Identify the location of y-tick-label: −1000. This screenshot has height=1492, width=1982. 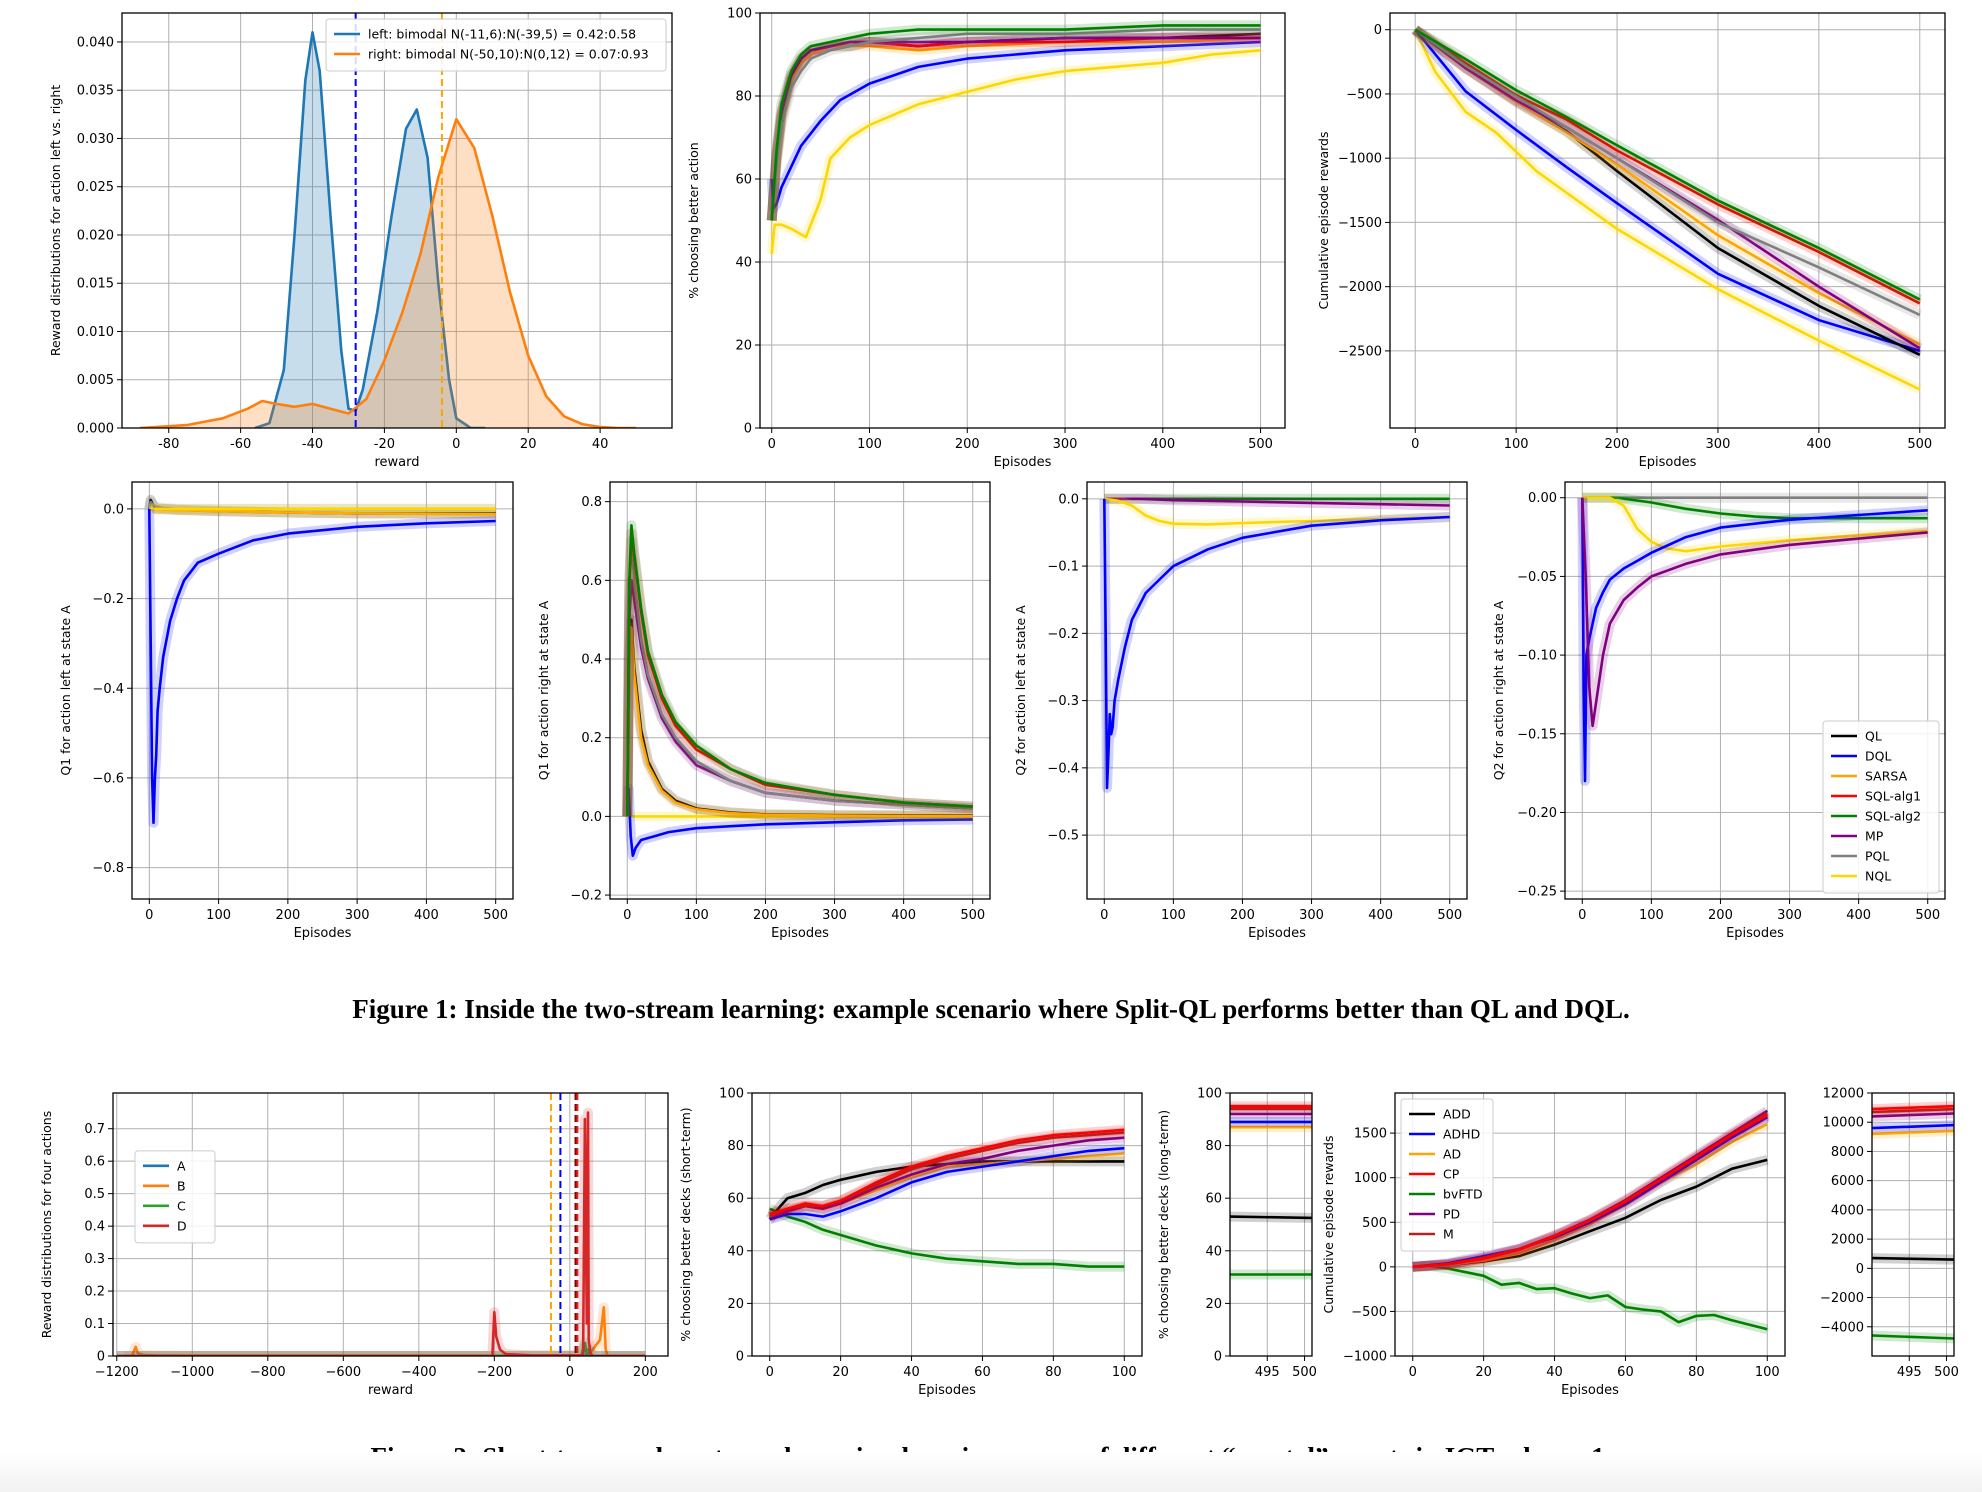
(1365, 1357).